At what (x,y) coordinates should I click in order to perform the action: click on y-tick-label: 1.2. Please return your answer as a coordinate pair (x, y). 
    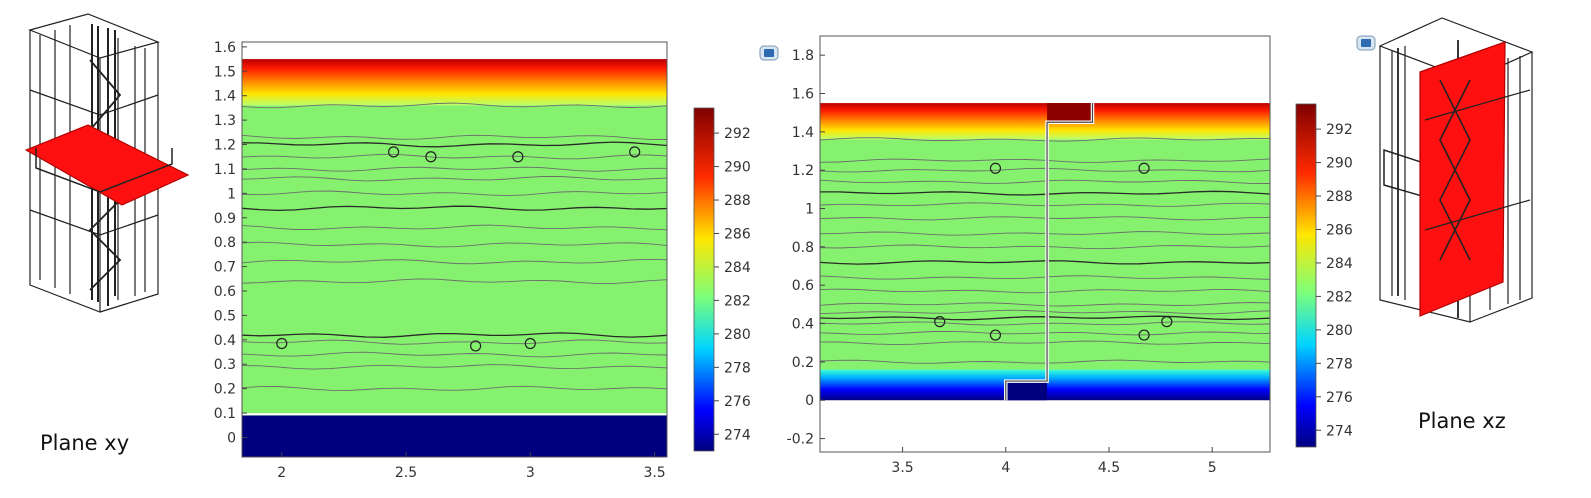
    Looking at the image, I should click on (803, 171).